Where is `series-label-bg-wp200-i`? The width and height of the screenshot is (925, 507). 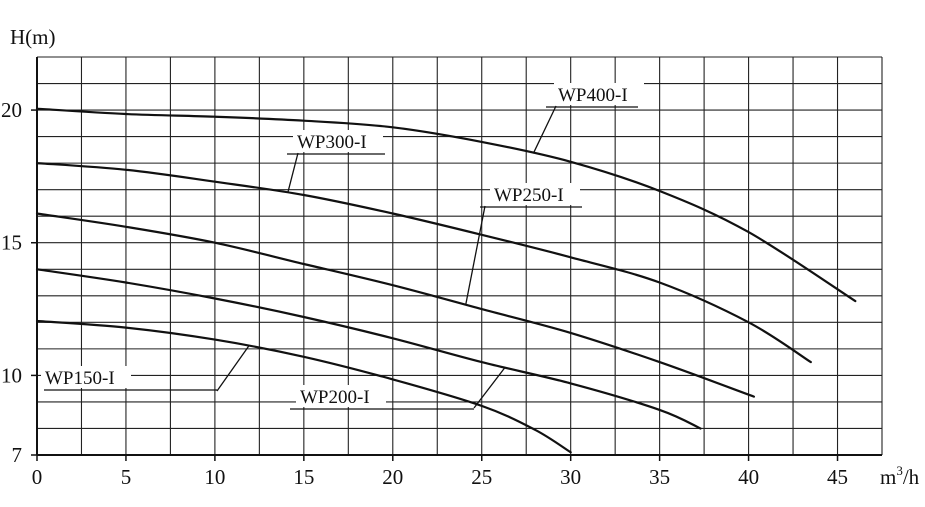 series-label-bg-wp200-i is located at coordinates (341, 396).